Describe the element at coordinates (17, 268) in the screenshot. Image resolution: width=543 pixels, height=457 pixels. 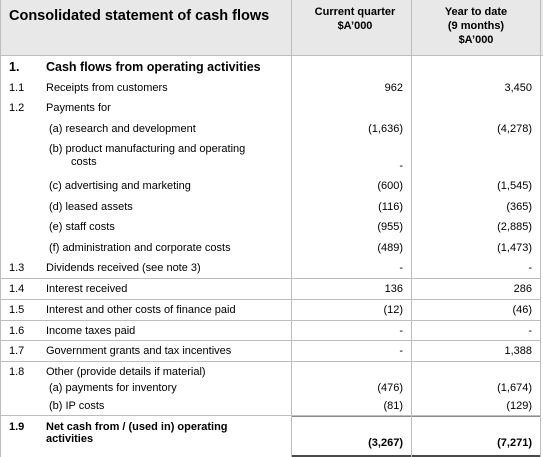
I see `row-number: 1.3` at that location.